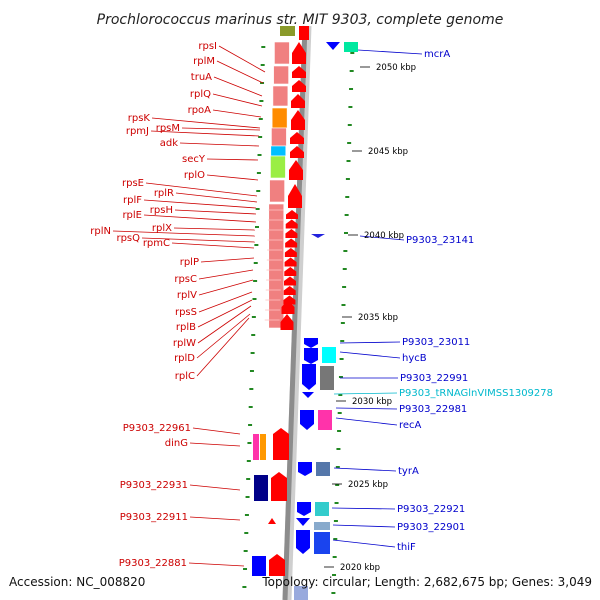  I want to click on gene-label: P9303_22881, so click(153, 563).